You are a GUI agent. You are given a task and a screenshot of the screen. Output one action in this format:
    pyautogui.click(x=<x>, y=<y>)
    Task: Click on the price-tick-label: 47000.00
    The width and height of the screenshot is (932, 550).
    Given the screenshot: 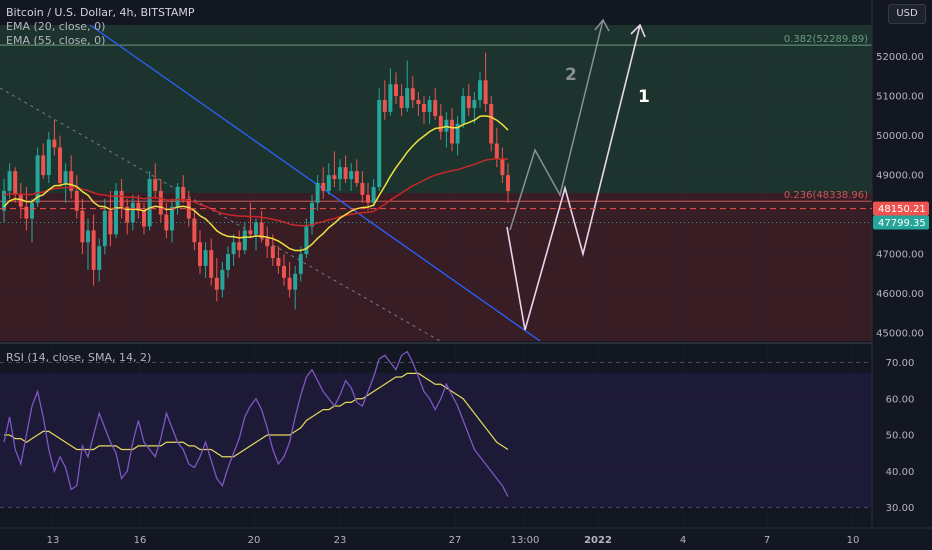 What is the action you would take?
    pyautogui.click(x=900, y=255)
    